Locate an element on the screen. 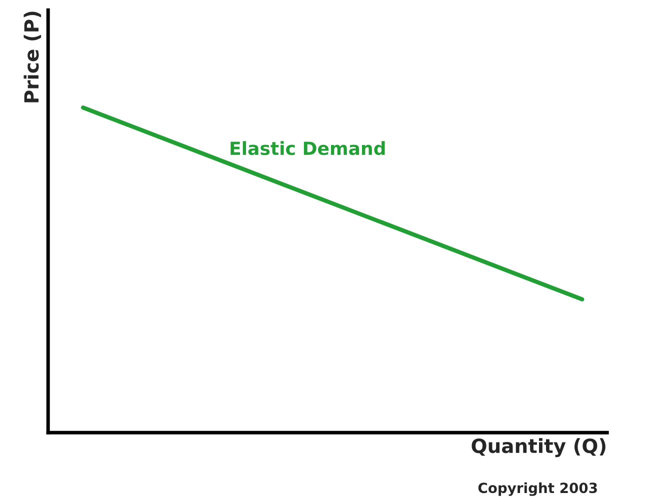 This screenshot has height=503, width=650. y-axis-title: Price (P) is located at coordinates (33, 57).